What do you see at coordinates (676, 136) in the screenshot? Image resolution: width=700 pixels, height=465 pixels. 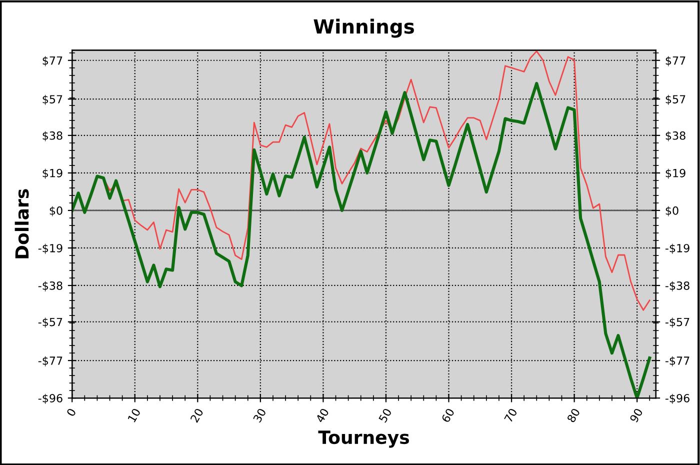 I see `y2-tick-label: $38` at bounding box center [676, 136].